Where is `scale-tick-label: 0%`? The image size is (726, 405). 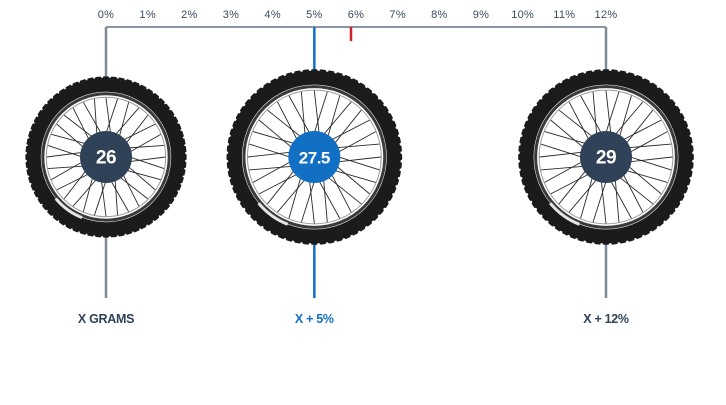 scale-tick-label: 0% is located at coordinates (106, 15).